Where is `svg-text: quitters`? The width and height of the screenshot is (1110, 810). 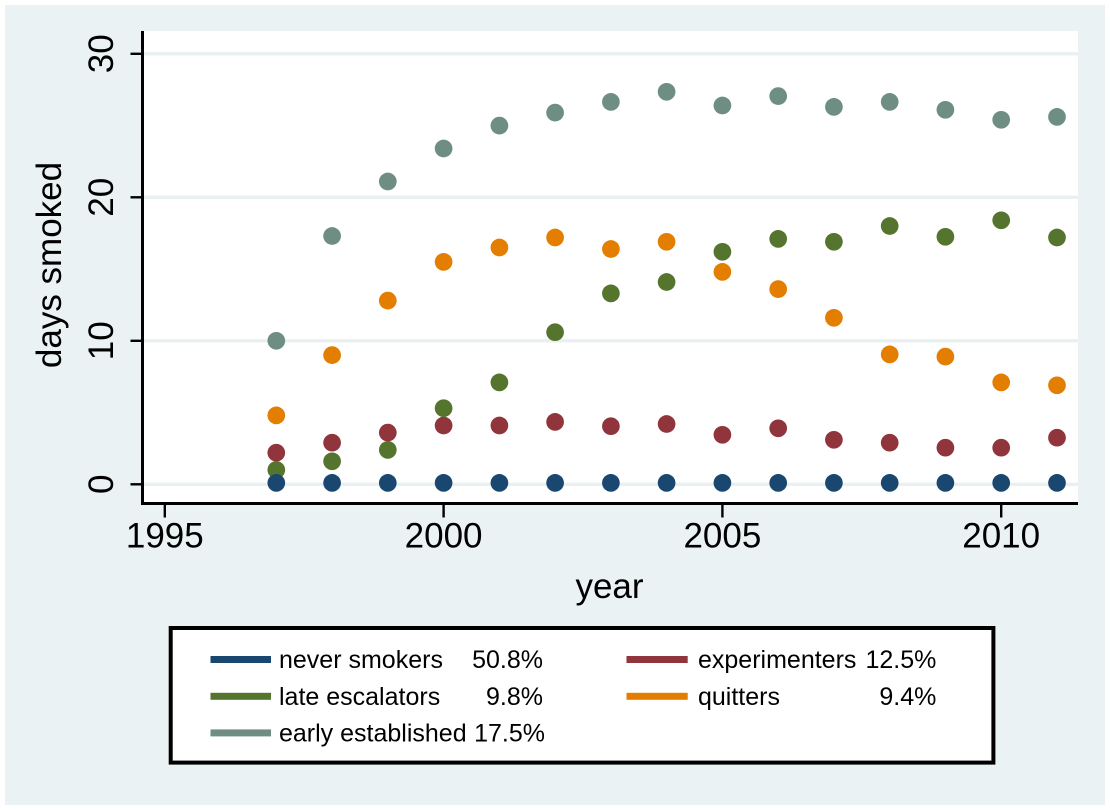
svg-text: quitters is located at coordinates (739, 697).